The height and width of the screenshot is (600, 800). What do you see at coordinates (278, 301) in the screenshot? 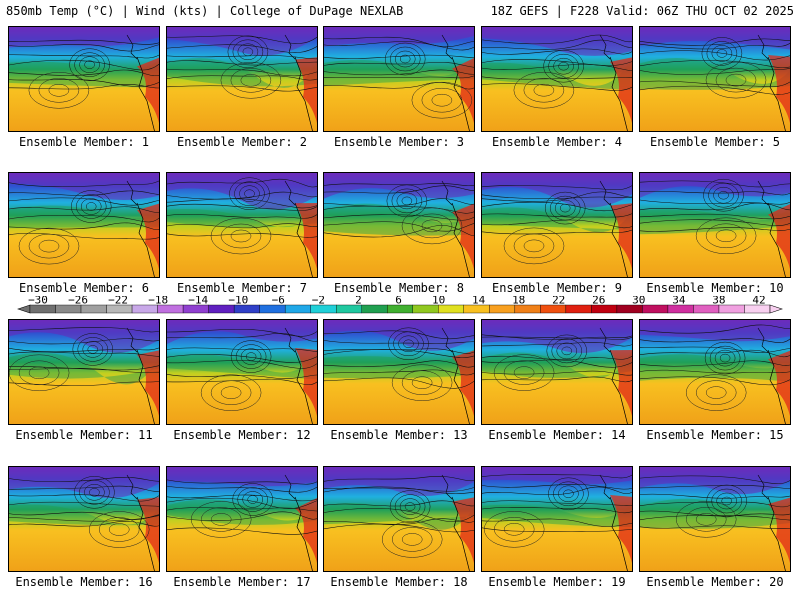
I see `colorbar-tick-label: −6` at bounding box center [278, 301].